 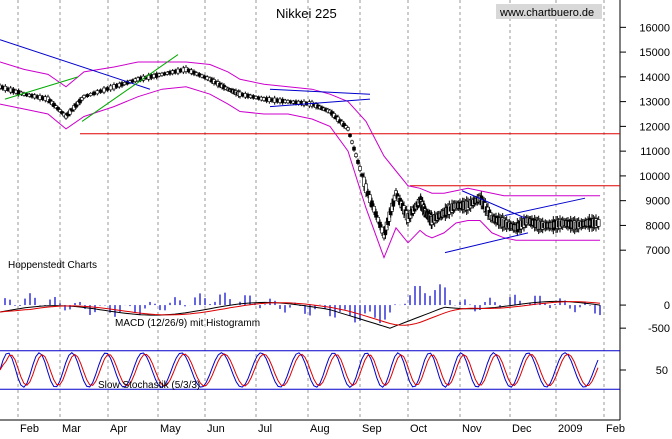 I want to click on x-tick-label: Jul, so click(x=265, y=429).